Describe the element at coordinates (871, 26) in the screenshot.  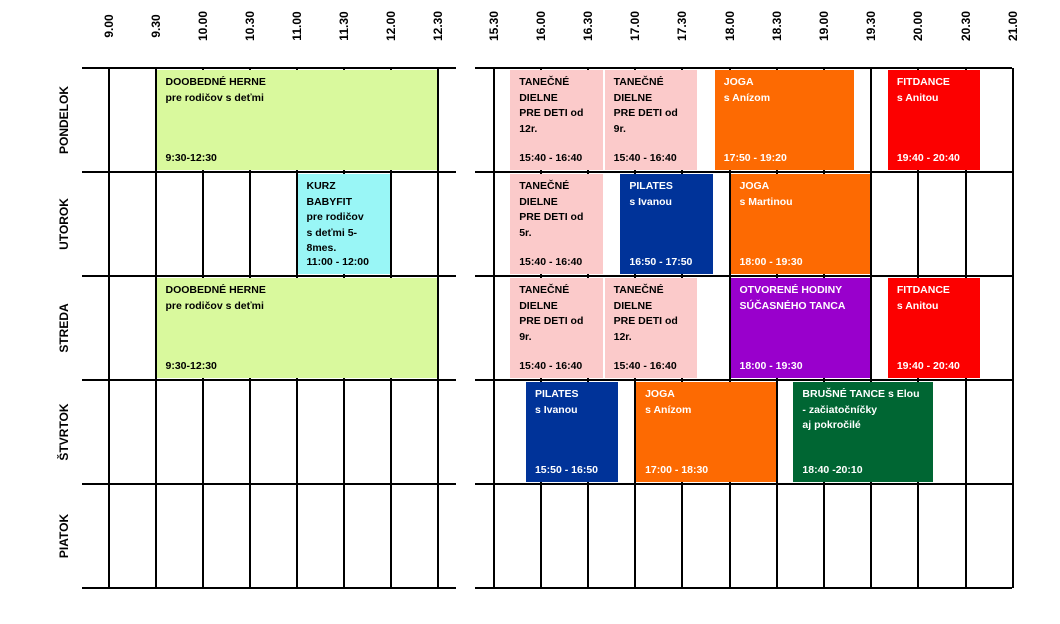
I see `time-label: 19.30` at that location.